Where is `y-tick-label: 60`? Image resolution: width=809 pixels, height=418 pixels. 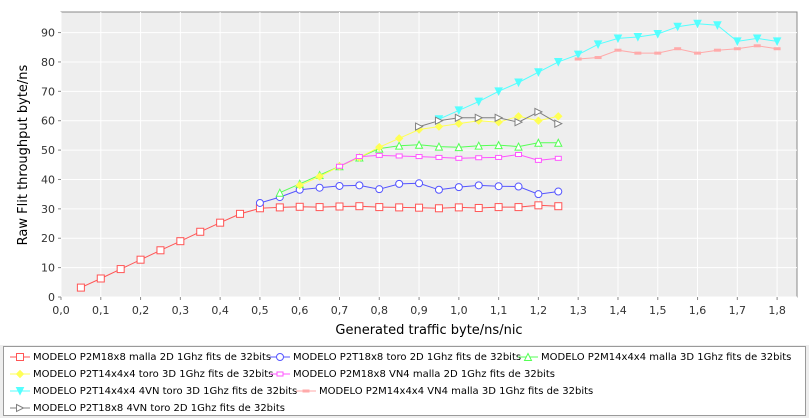 y-tick-label: 60 is located at coordinates (48, 121).